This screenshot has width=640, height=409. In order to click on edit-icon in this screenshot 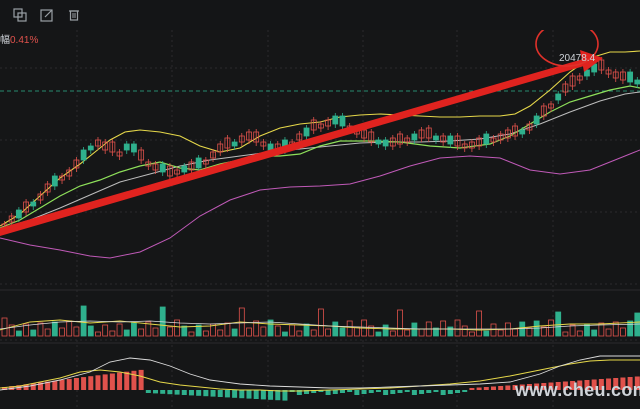, I will do `click(47, 15)`.